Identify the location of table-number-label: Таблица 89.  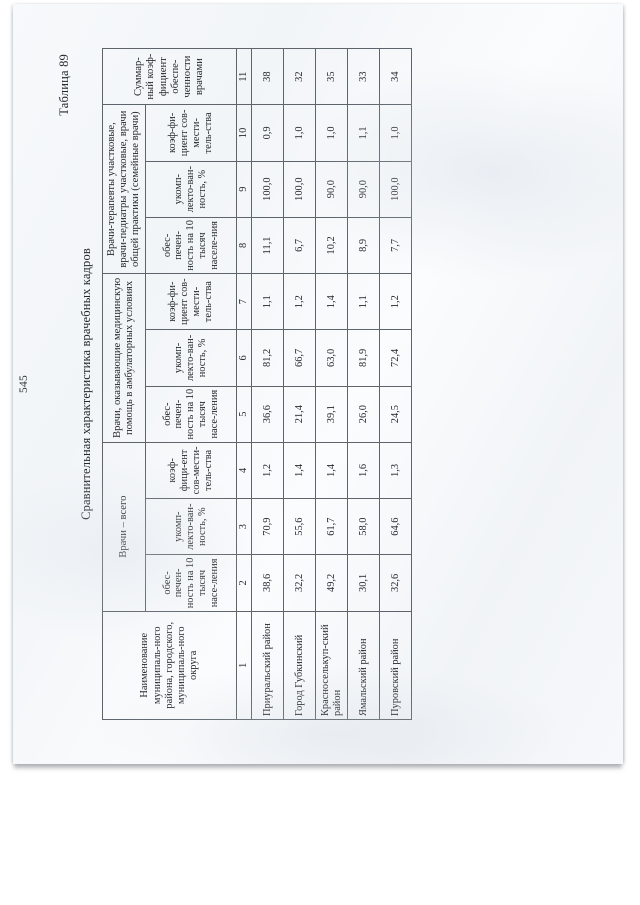
(64, 85).